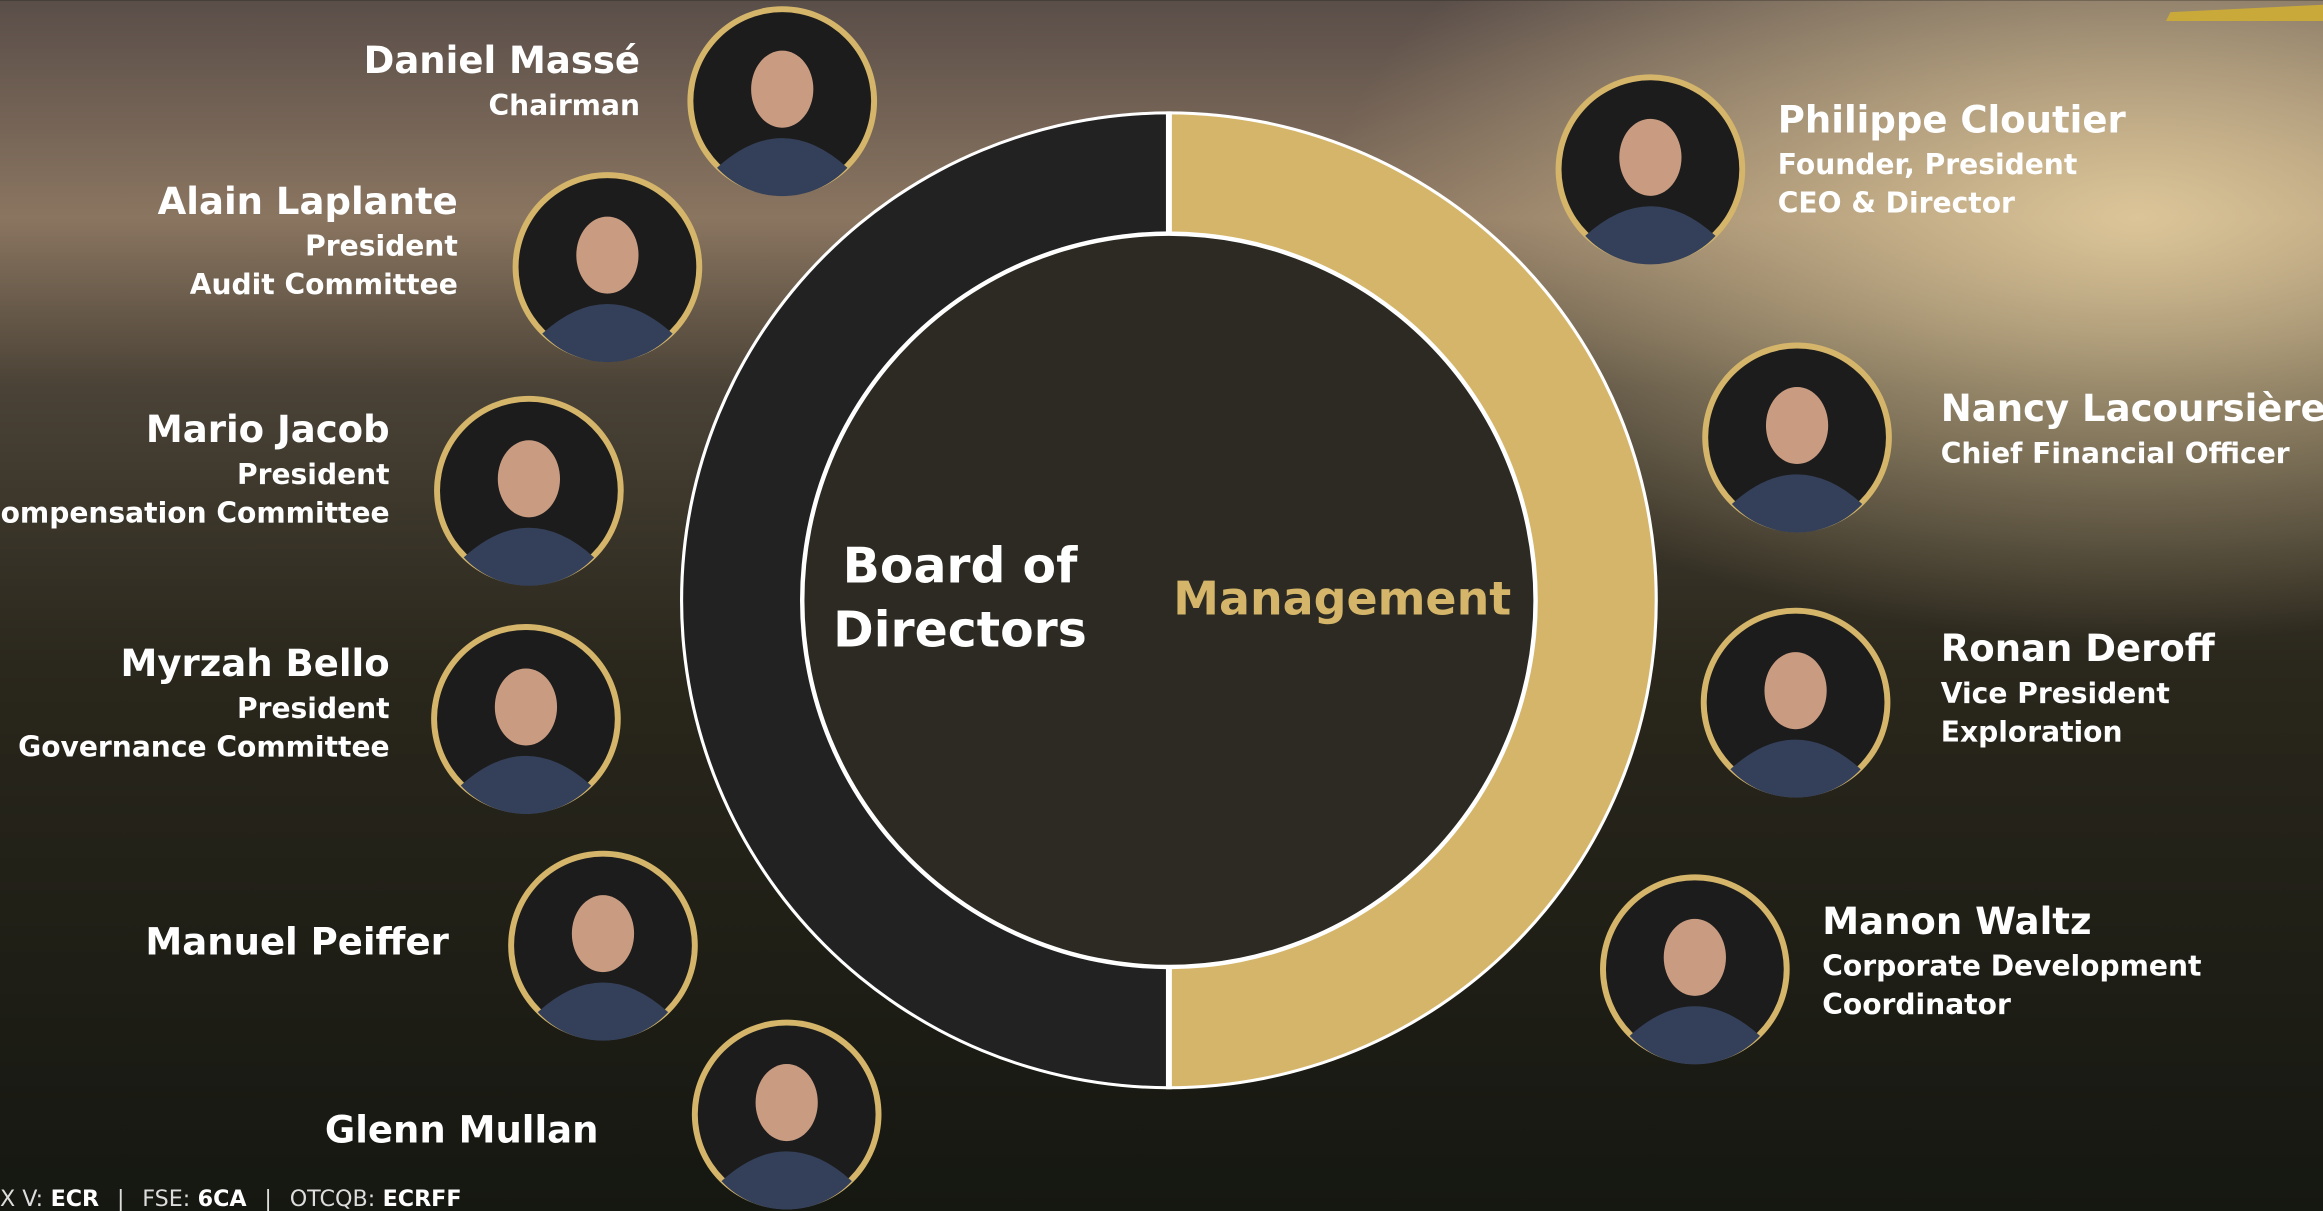 The image size is (2323, 1211). I want to click on ticker-symbol: 6CA, so click(223, 1198).